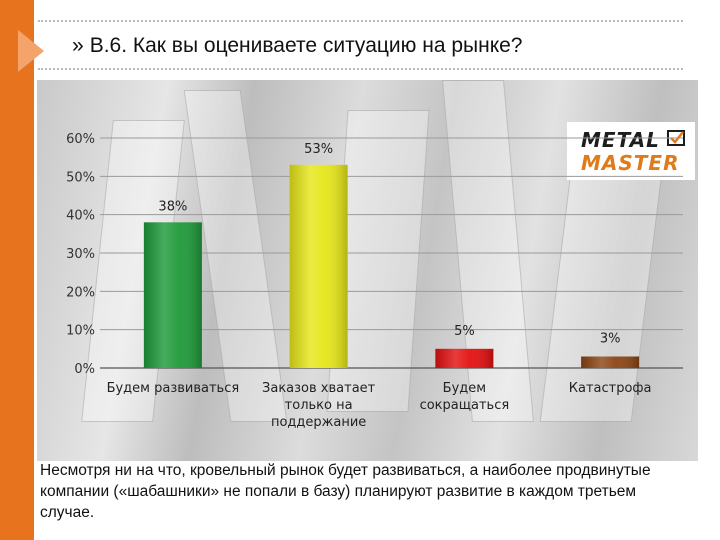 Image resolution: width=720 pixels, height=540 pixels. What do you see at coordinates (31, 51) in the screenshot?
I see `chevron-icon` at bounding box center [31, 51].